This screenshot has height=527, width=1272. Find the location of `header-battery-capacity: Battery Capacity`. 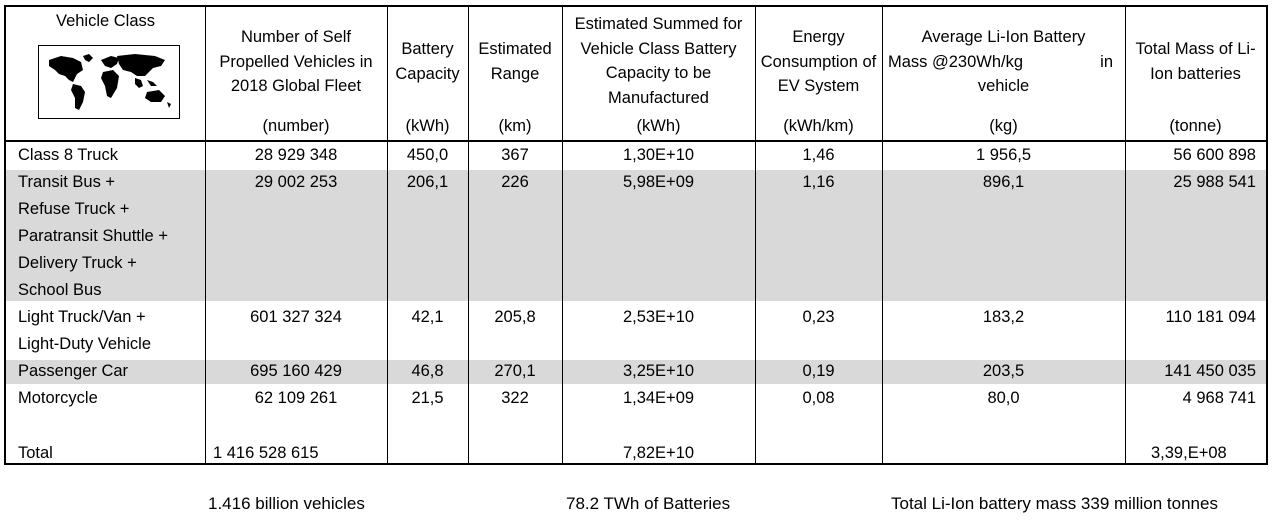

header-battery-capacity: Battery Capacity is located at coordinates (427, 61).